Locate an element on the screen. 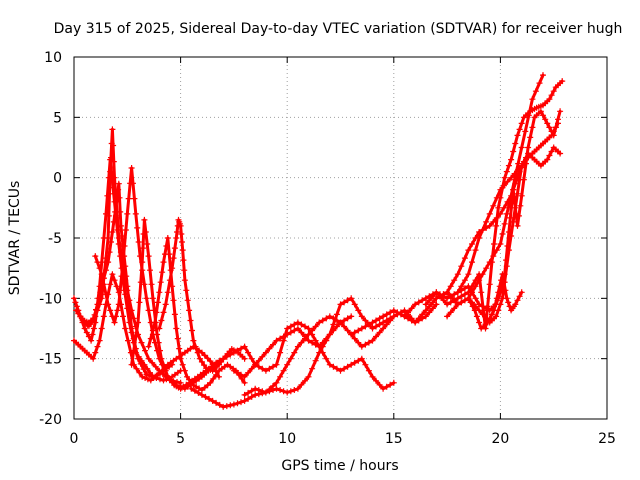 The height and width of the screenshot is (480, 640). x-tick-label: 0 is located at coordinates (74, 439).